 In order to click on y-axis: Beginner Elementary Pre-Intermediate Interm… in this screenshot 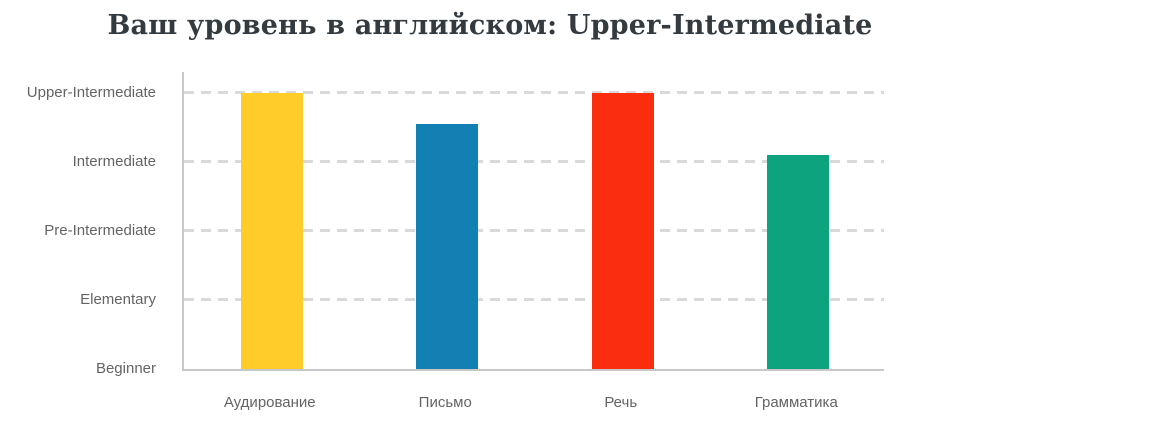, I will do `click(78, 224)`.